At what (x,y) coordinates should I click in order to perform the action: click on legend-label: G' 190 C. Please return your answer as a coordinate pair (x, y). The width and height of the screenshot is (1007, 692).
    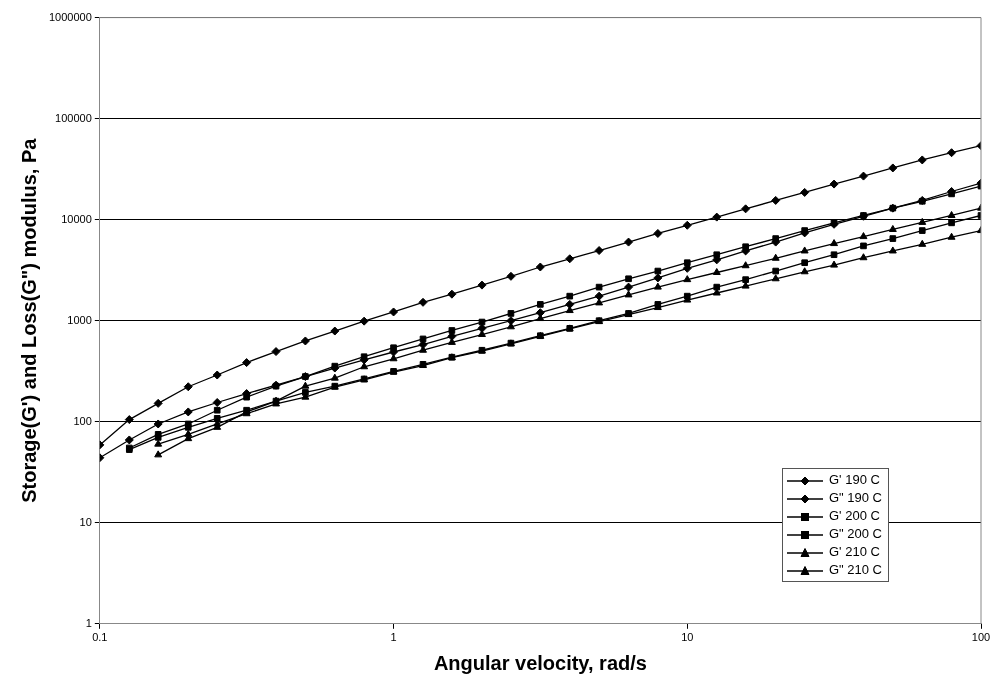
    Looking at the image, I should click on (854, 479).